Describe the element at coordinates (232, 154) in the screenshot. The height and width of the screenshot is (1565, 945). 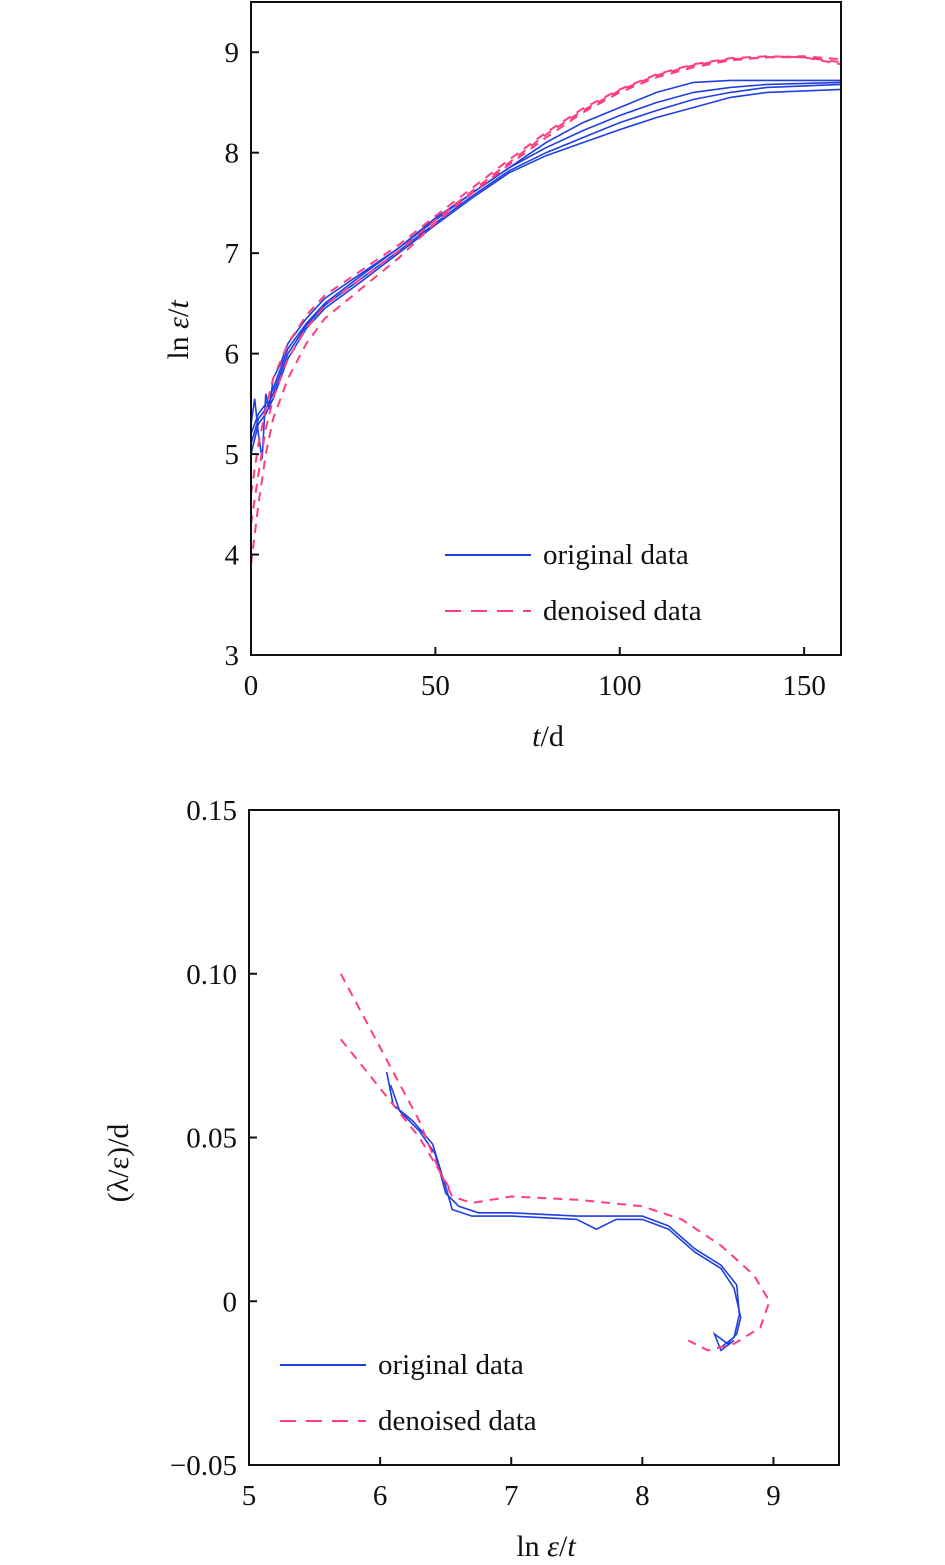
I see `y-tick-label: 8` at that location.